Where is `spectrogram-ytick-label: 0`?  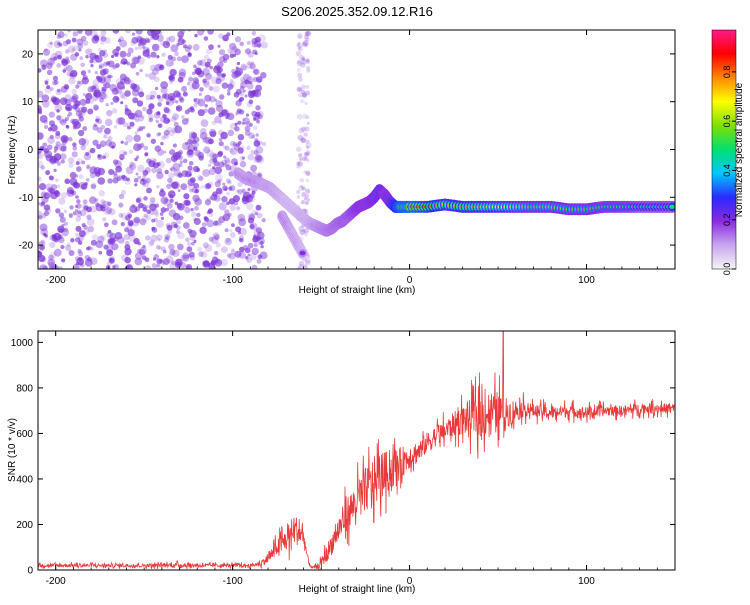
spectrogram-ytick-label: 0 is located at coordinates (30, 150).